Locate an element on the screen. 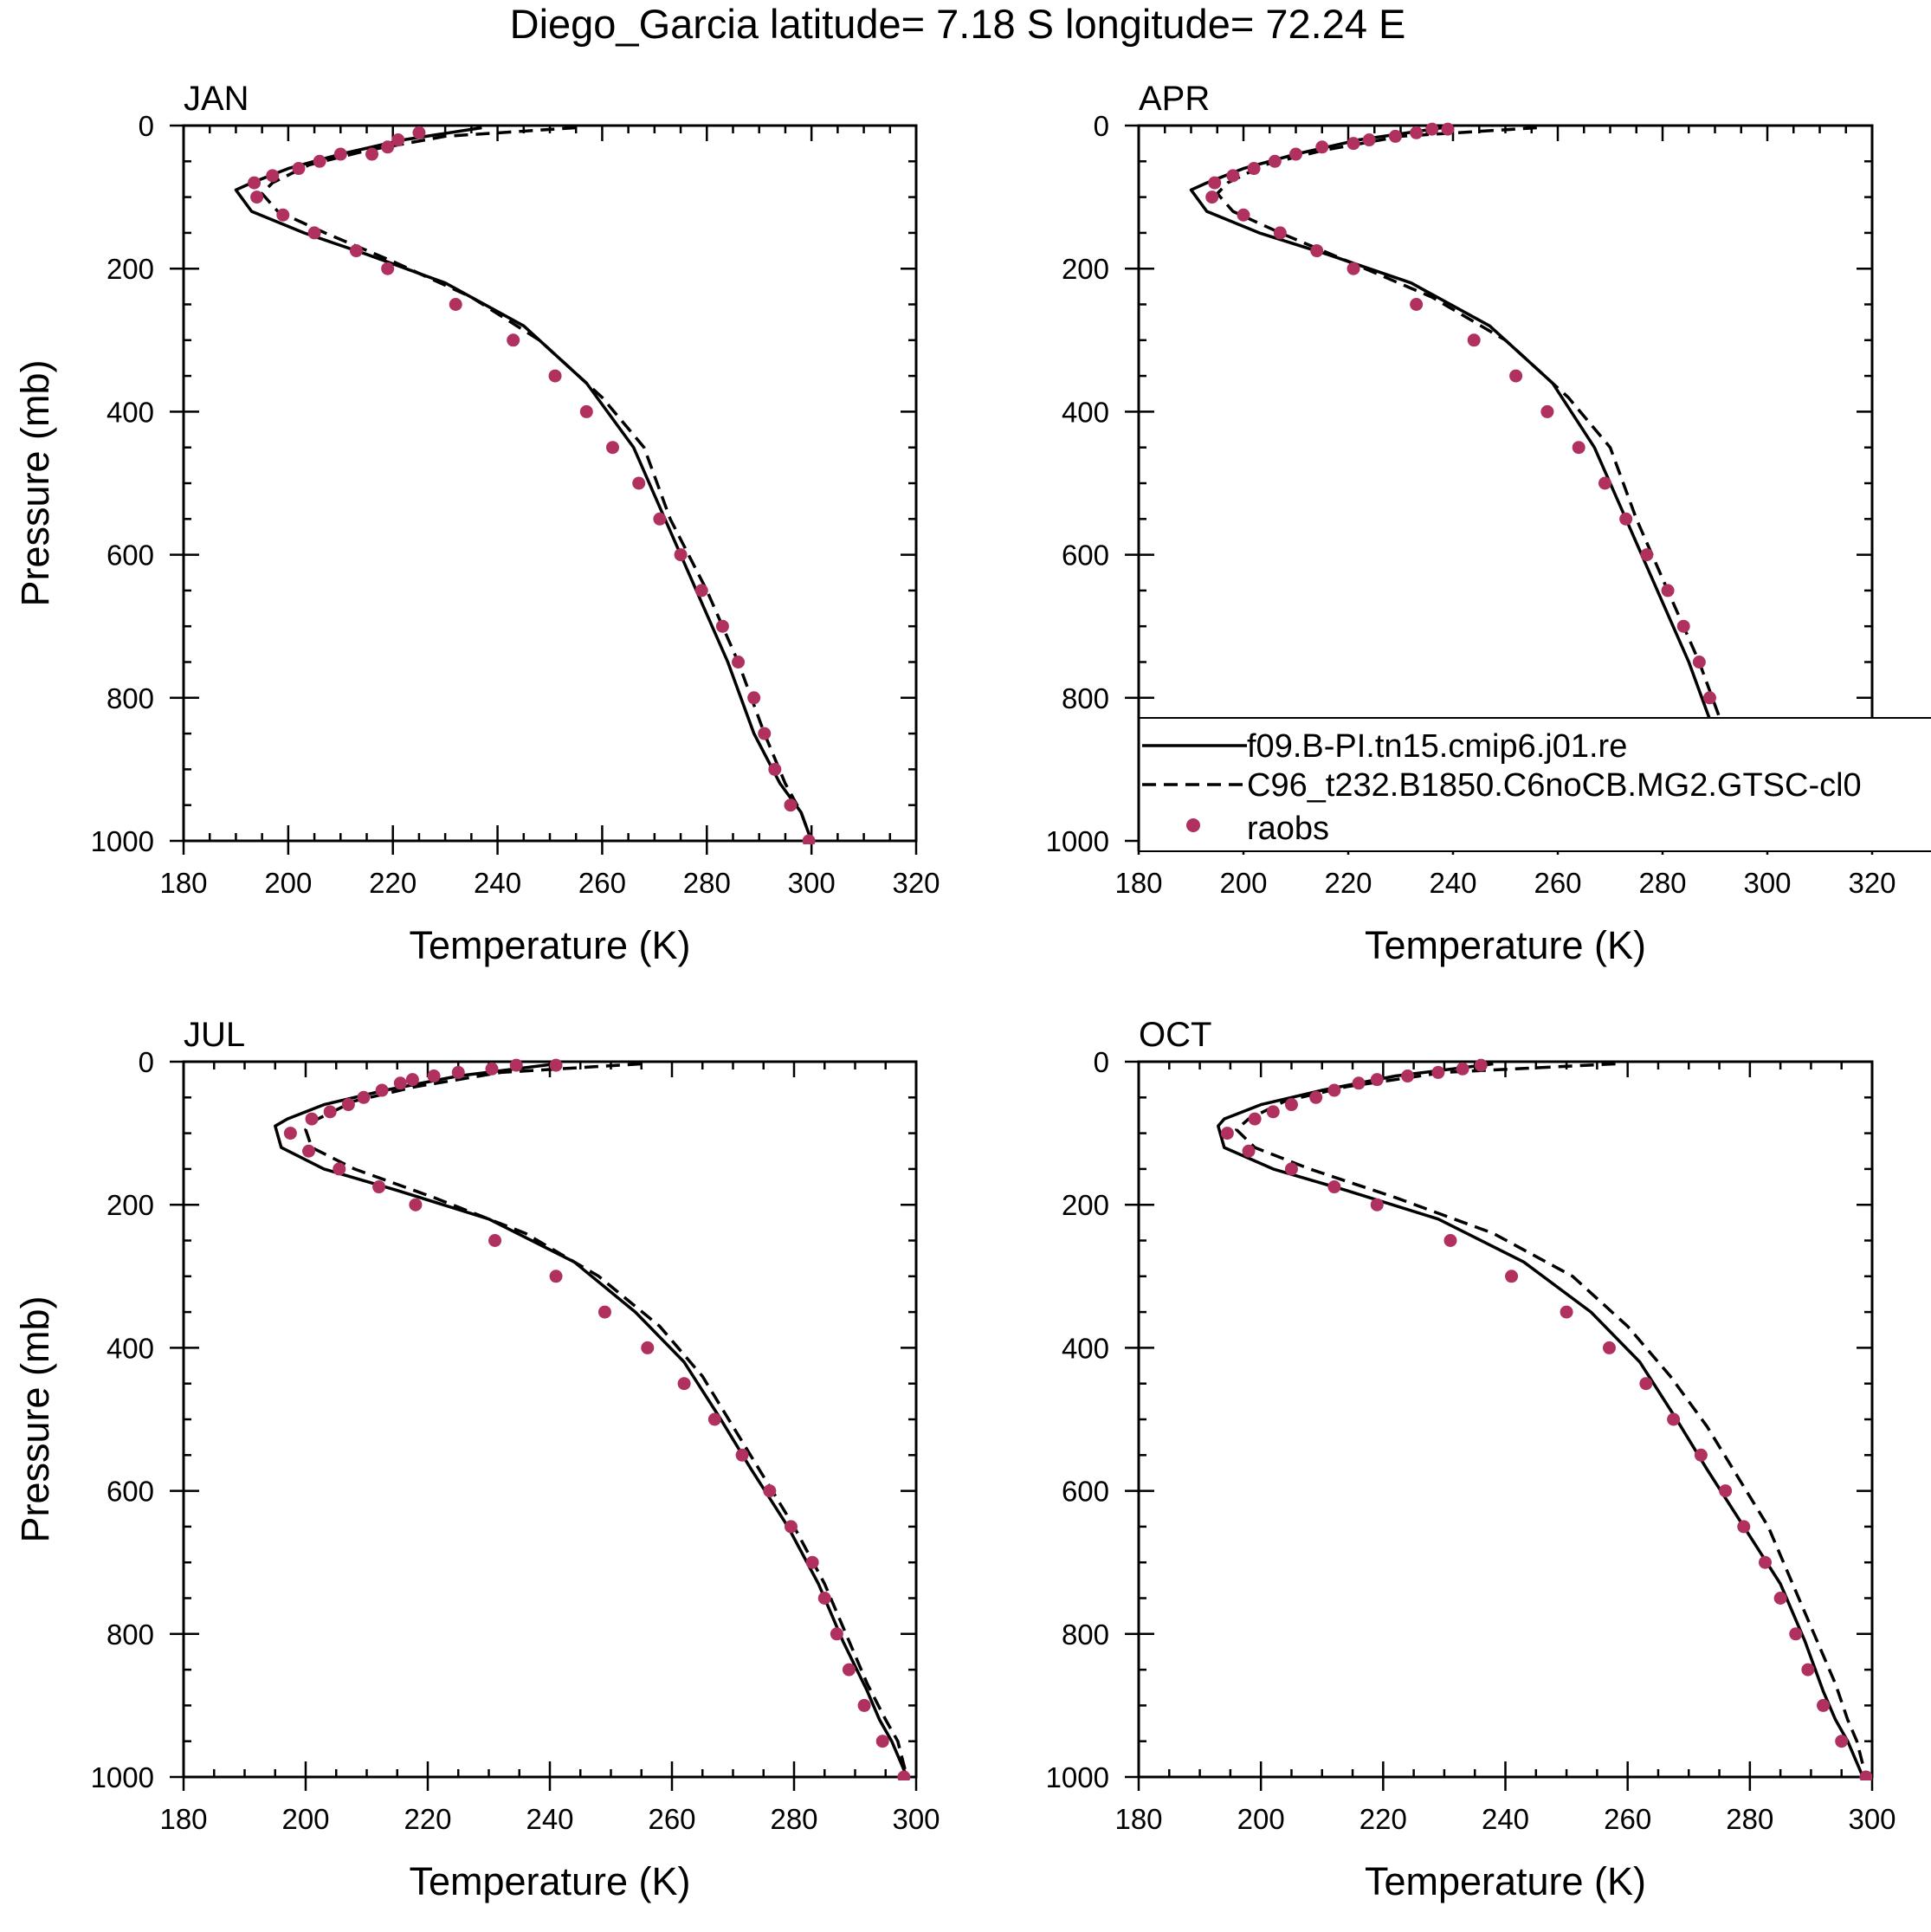  y-tick-label: 1000 is located at coordinates (1077, 841).